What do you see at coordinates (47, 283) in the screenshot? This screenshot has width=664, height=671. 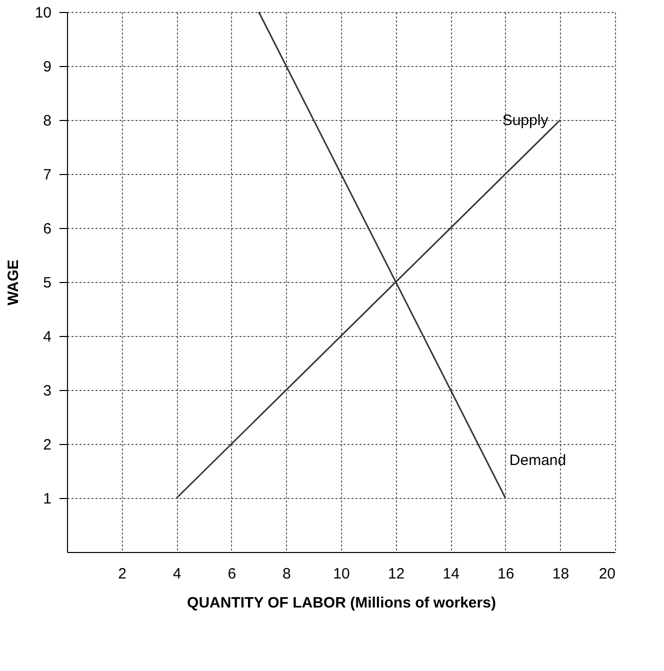 I see `y-tick-label: 5` at bounding box center [47, 283].